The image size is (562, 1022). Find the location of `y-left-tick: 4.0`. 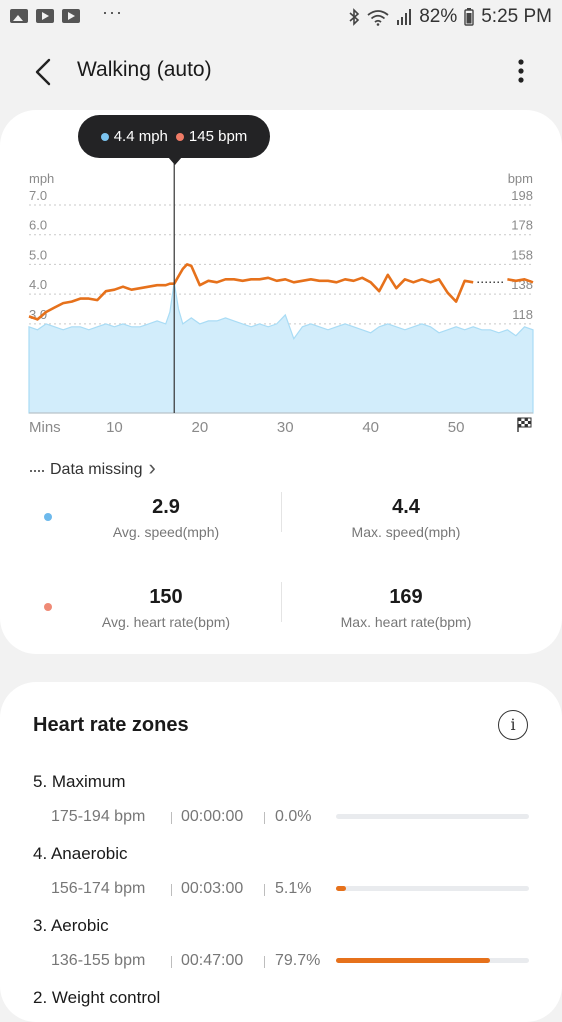

y-left-tick: 4.0 is located at coordinates (38, 284).